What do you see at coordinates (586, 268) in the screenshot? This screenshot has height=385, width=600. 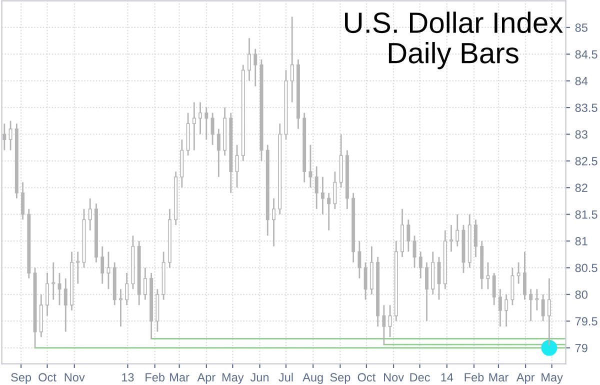 I see `y-tick-label: 80.5` at bounding box center [586, 268].